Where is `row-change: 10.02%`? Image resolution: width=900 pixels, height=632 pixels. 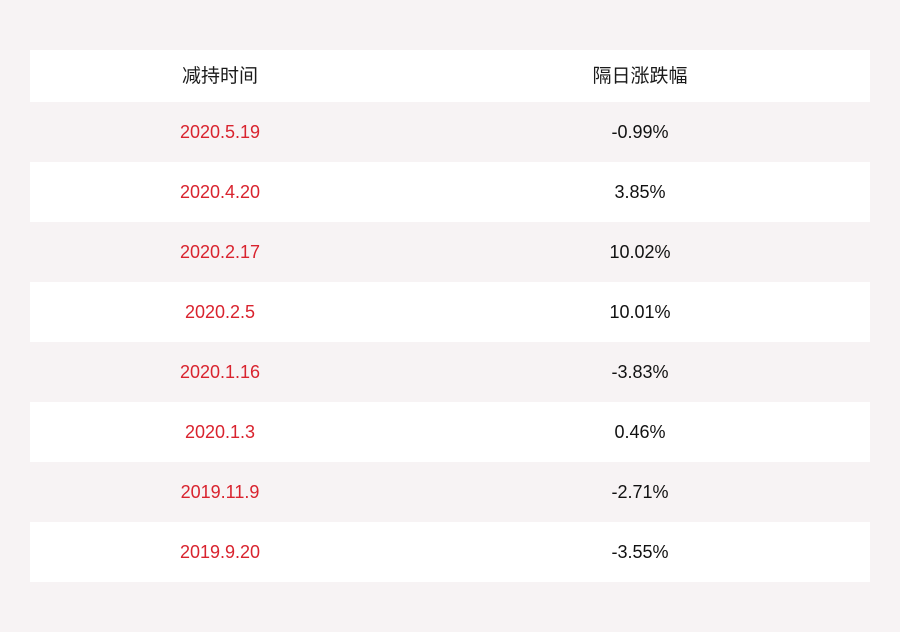
row-change: 10.02% is located at coordinates (640, 252).